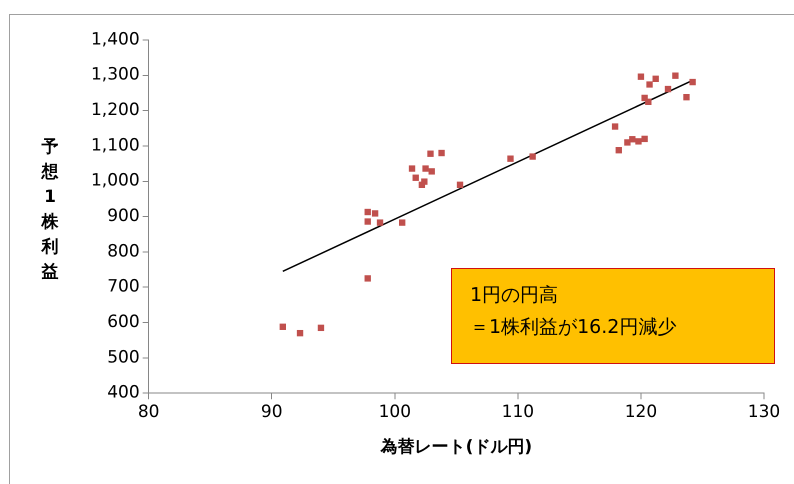 Image resolution: width=794 pixels, height=484 pixels. I want to click on y-tick-label: 400, so click(123, 392).